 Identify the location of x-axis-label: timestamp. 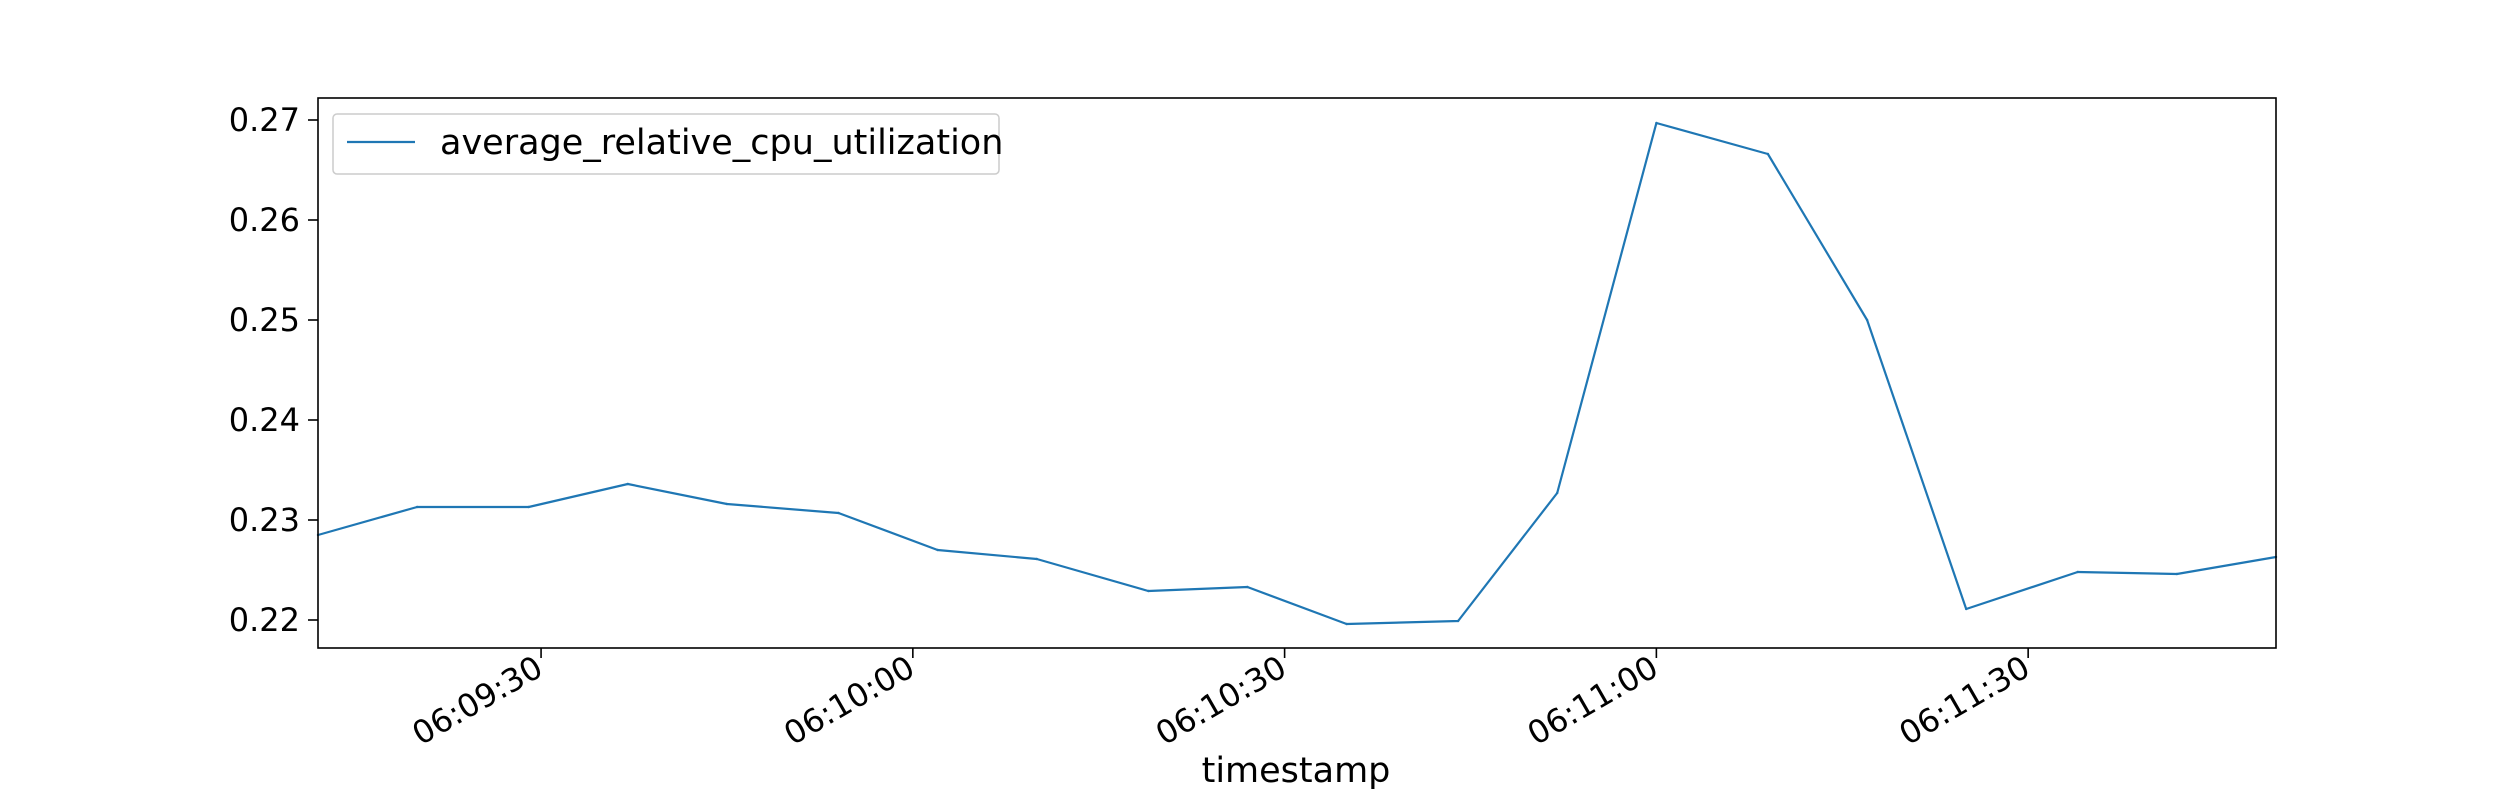
(1296, 771).